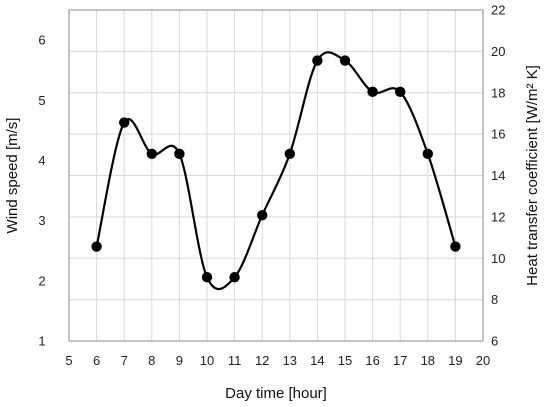 The image size is (550, 407). Describe the element at coordinates (41, 100) in the screenshot. I see `y-tick-label: 5` at that location.